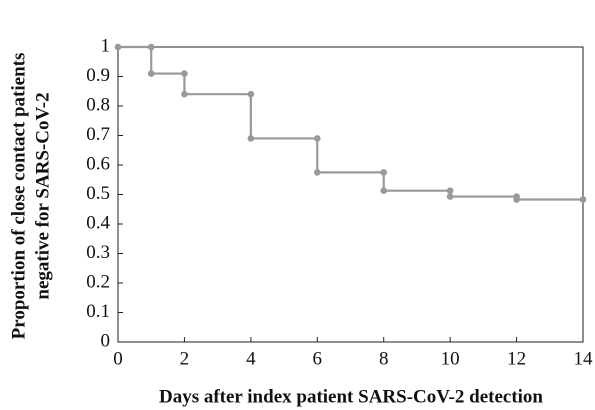  Describe the element at coordinates (584, 358) in the screenshot. I see `x-tick-label: 14` at that location.